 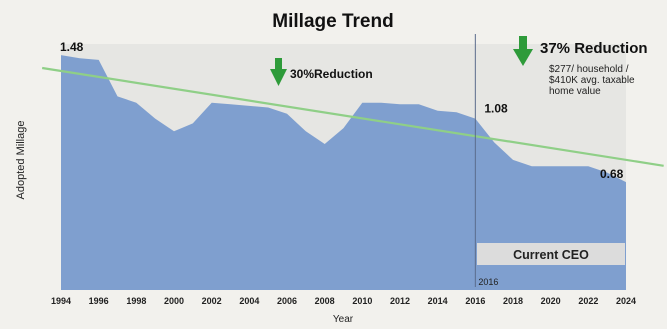 What do you see at coordinates (438, 301) in the screenshot?
I see `x-tick-label-2014: 2014` at bounding box center [438, 301].